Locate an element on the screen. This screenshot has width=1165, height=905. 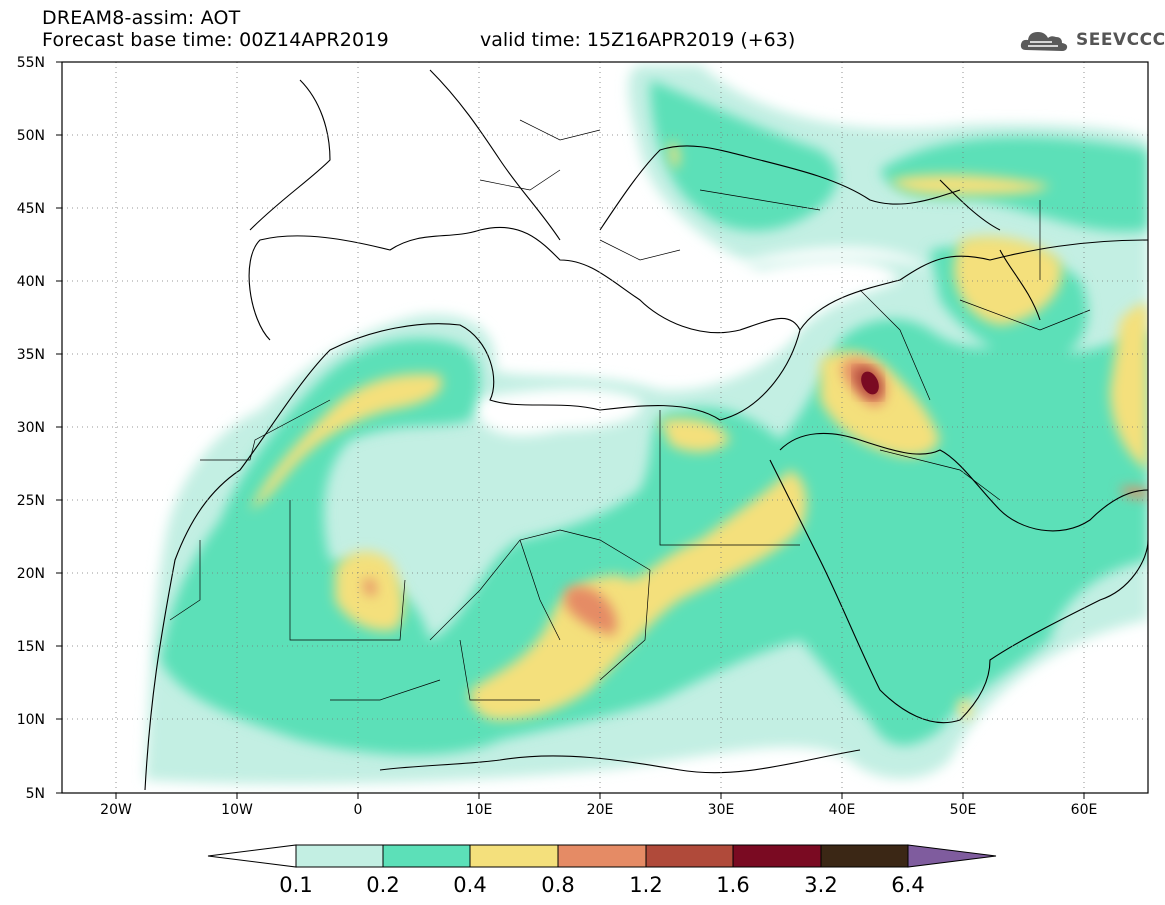
colorbar-label: 0.2 is located at coordinates (382, 885).